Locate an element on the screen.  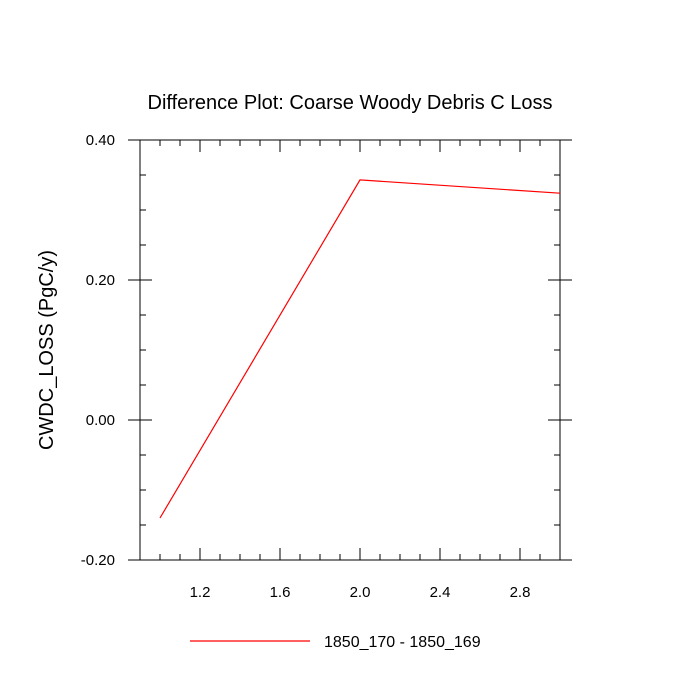
legend-label: 1850_170 - 1850_169 is located at coordinates (402, 642).